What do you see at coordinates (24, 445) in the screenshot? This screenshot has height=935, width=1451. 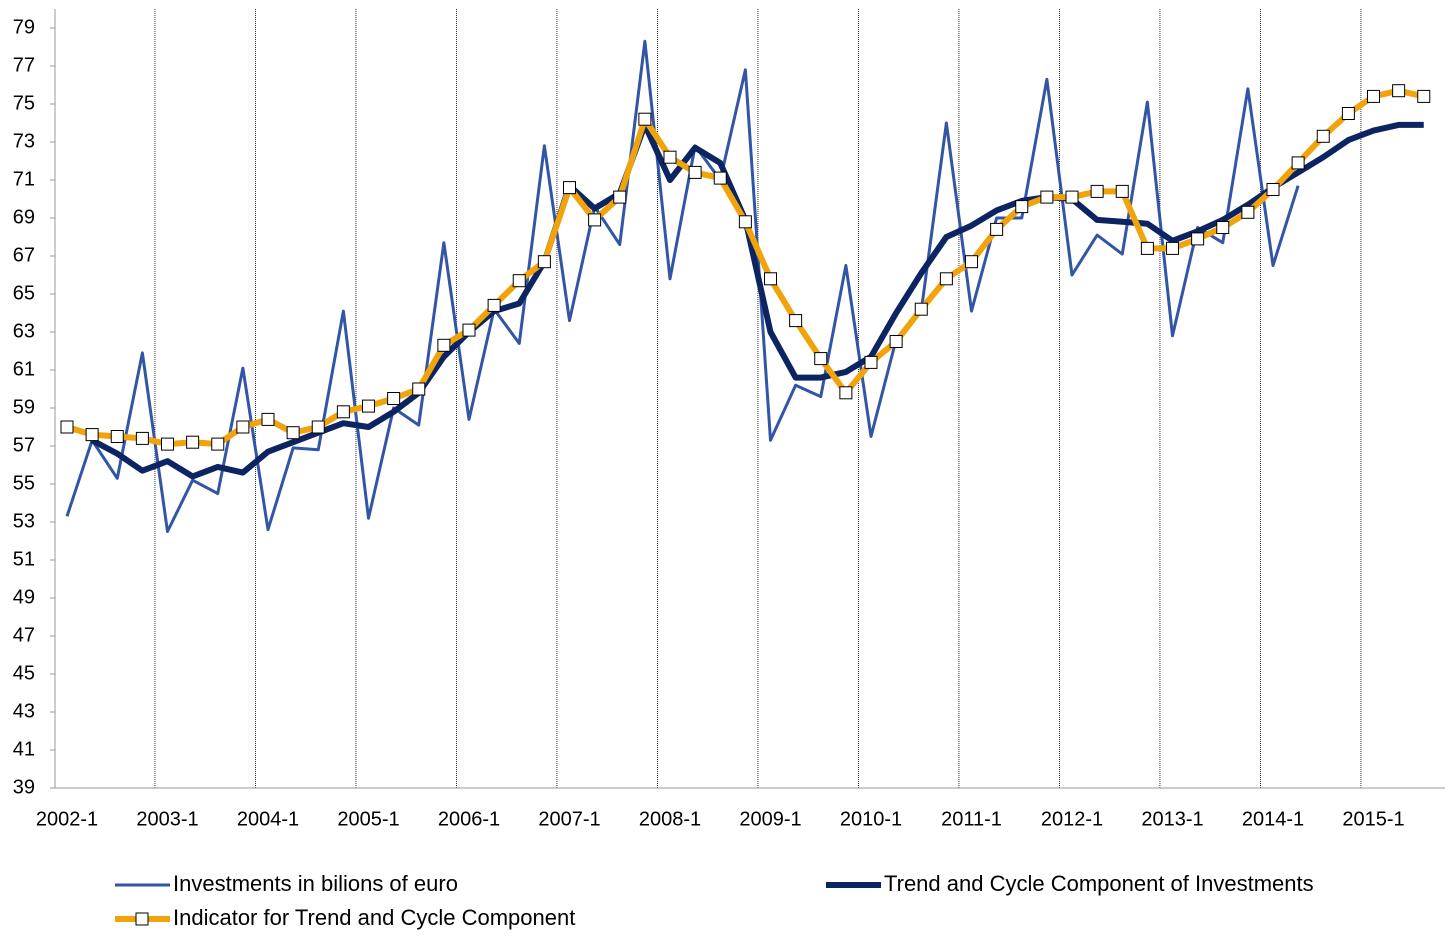 I see `y-tick-label: 57` at bounding box center [24, 445].